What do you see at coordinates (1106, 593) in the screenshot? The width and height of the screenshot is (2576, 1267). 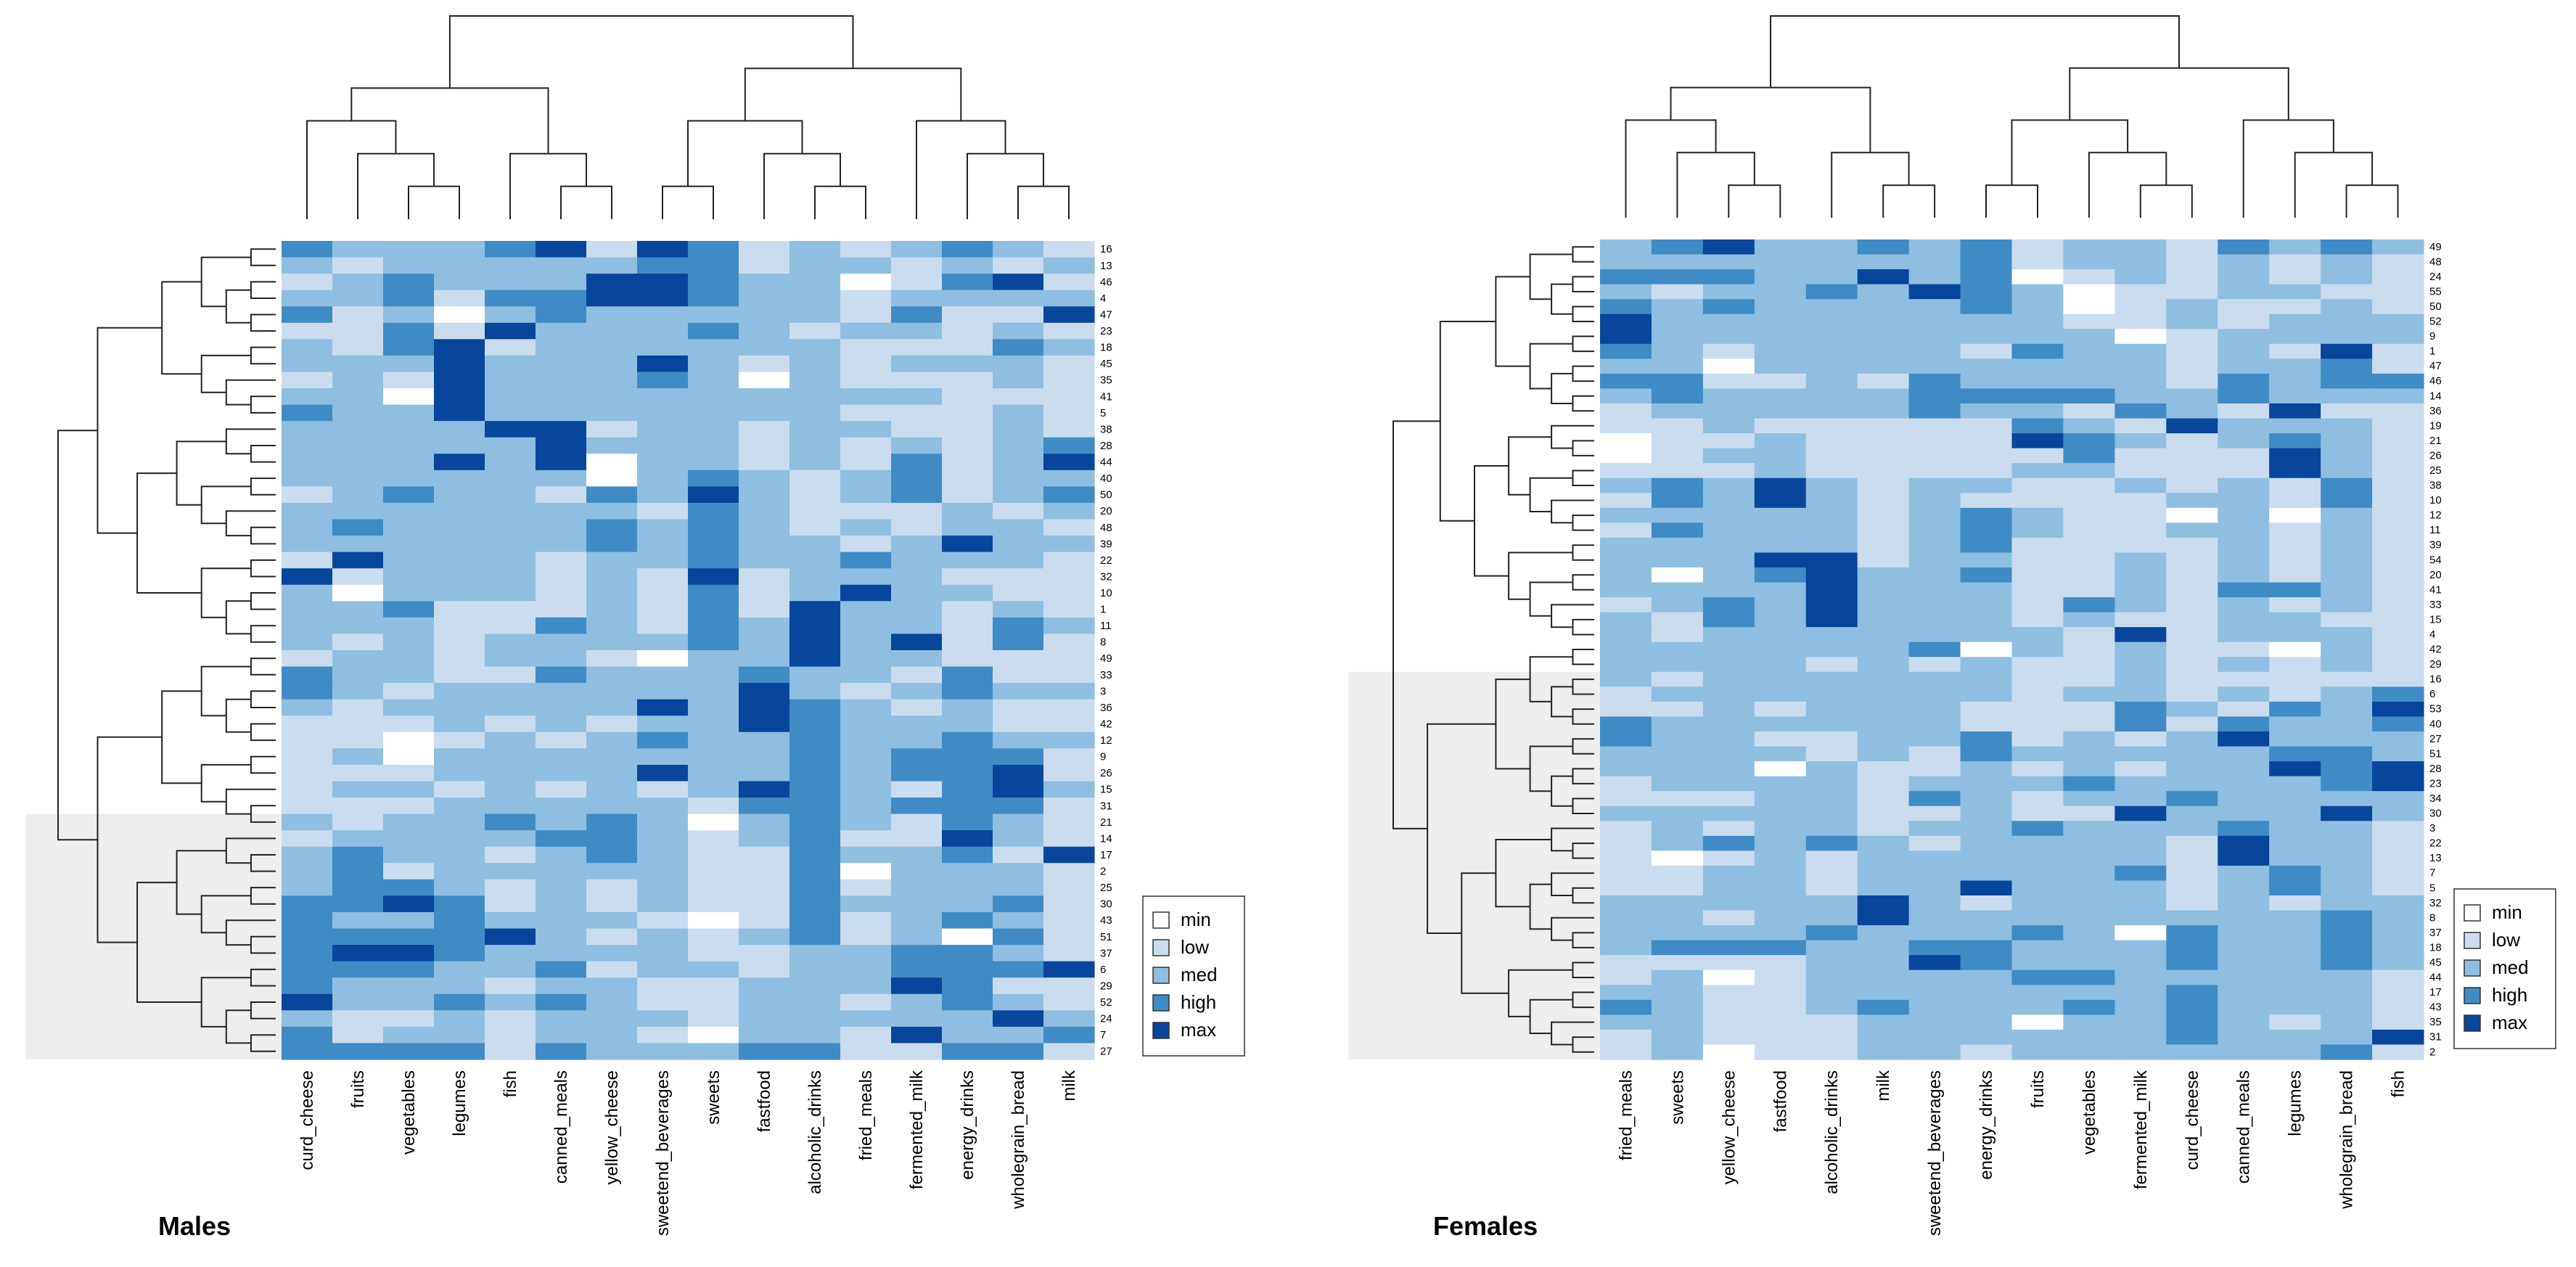 I see `row-label: 10` at bounding box center [1106, 593].